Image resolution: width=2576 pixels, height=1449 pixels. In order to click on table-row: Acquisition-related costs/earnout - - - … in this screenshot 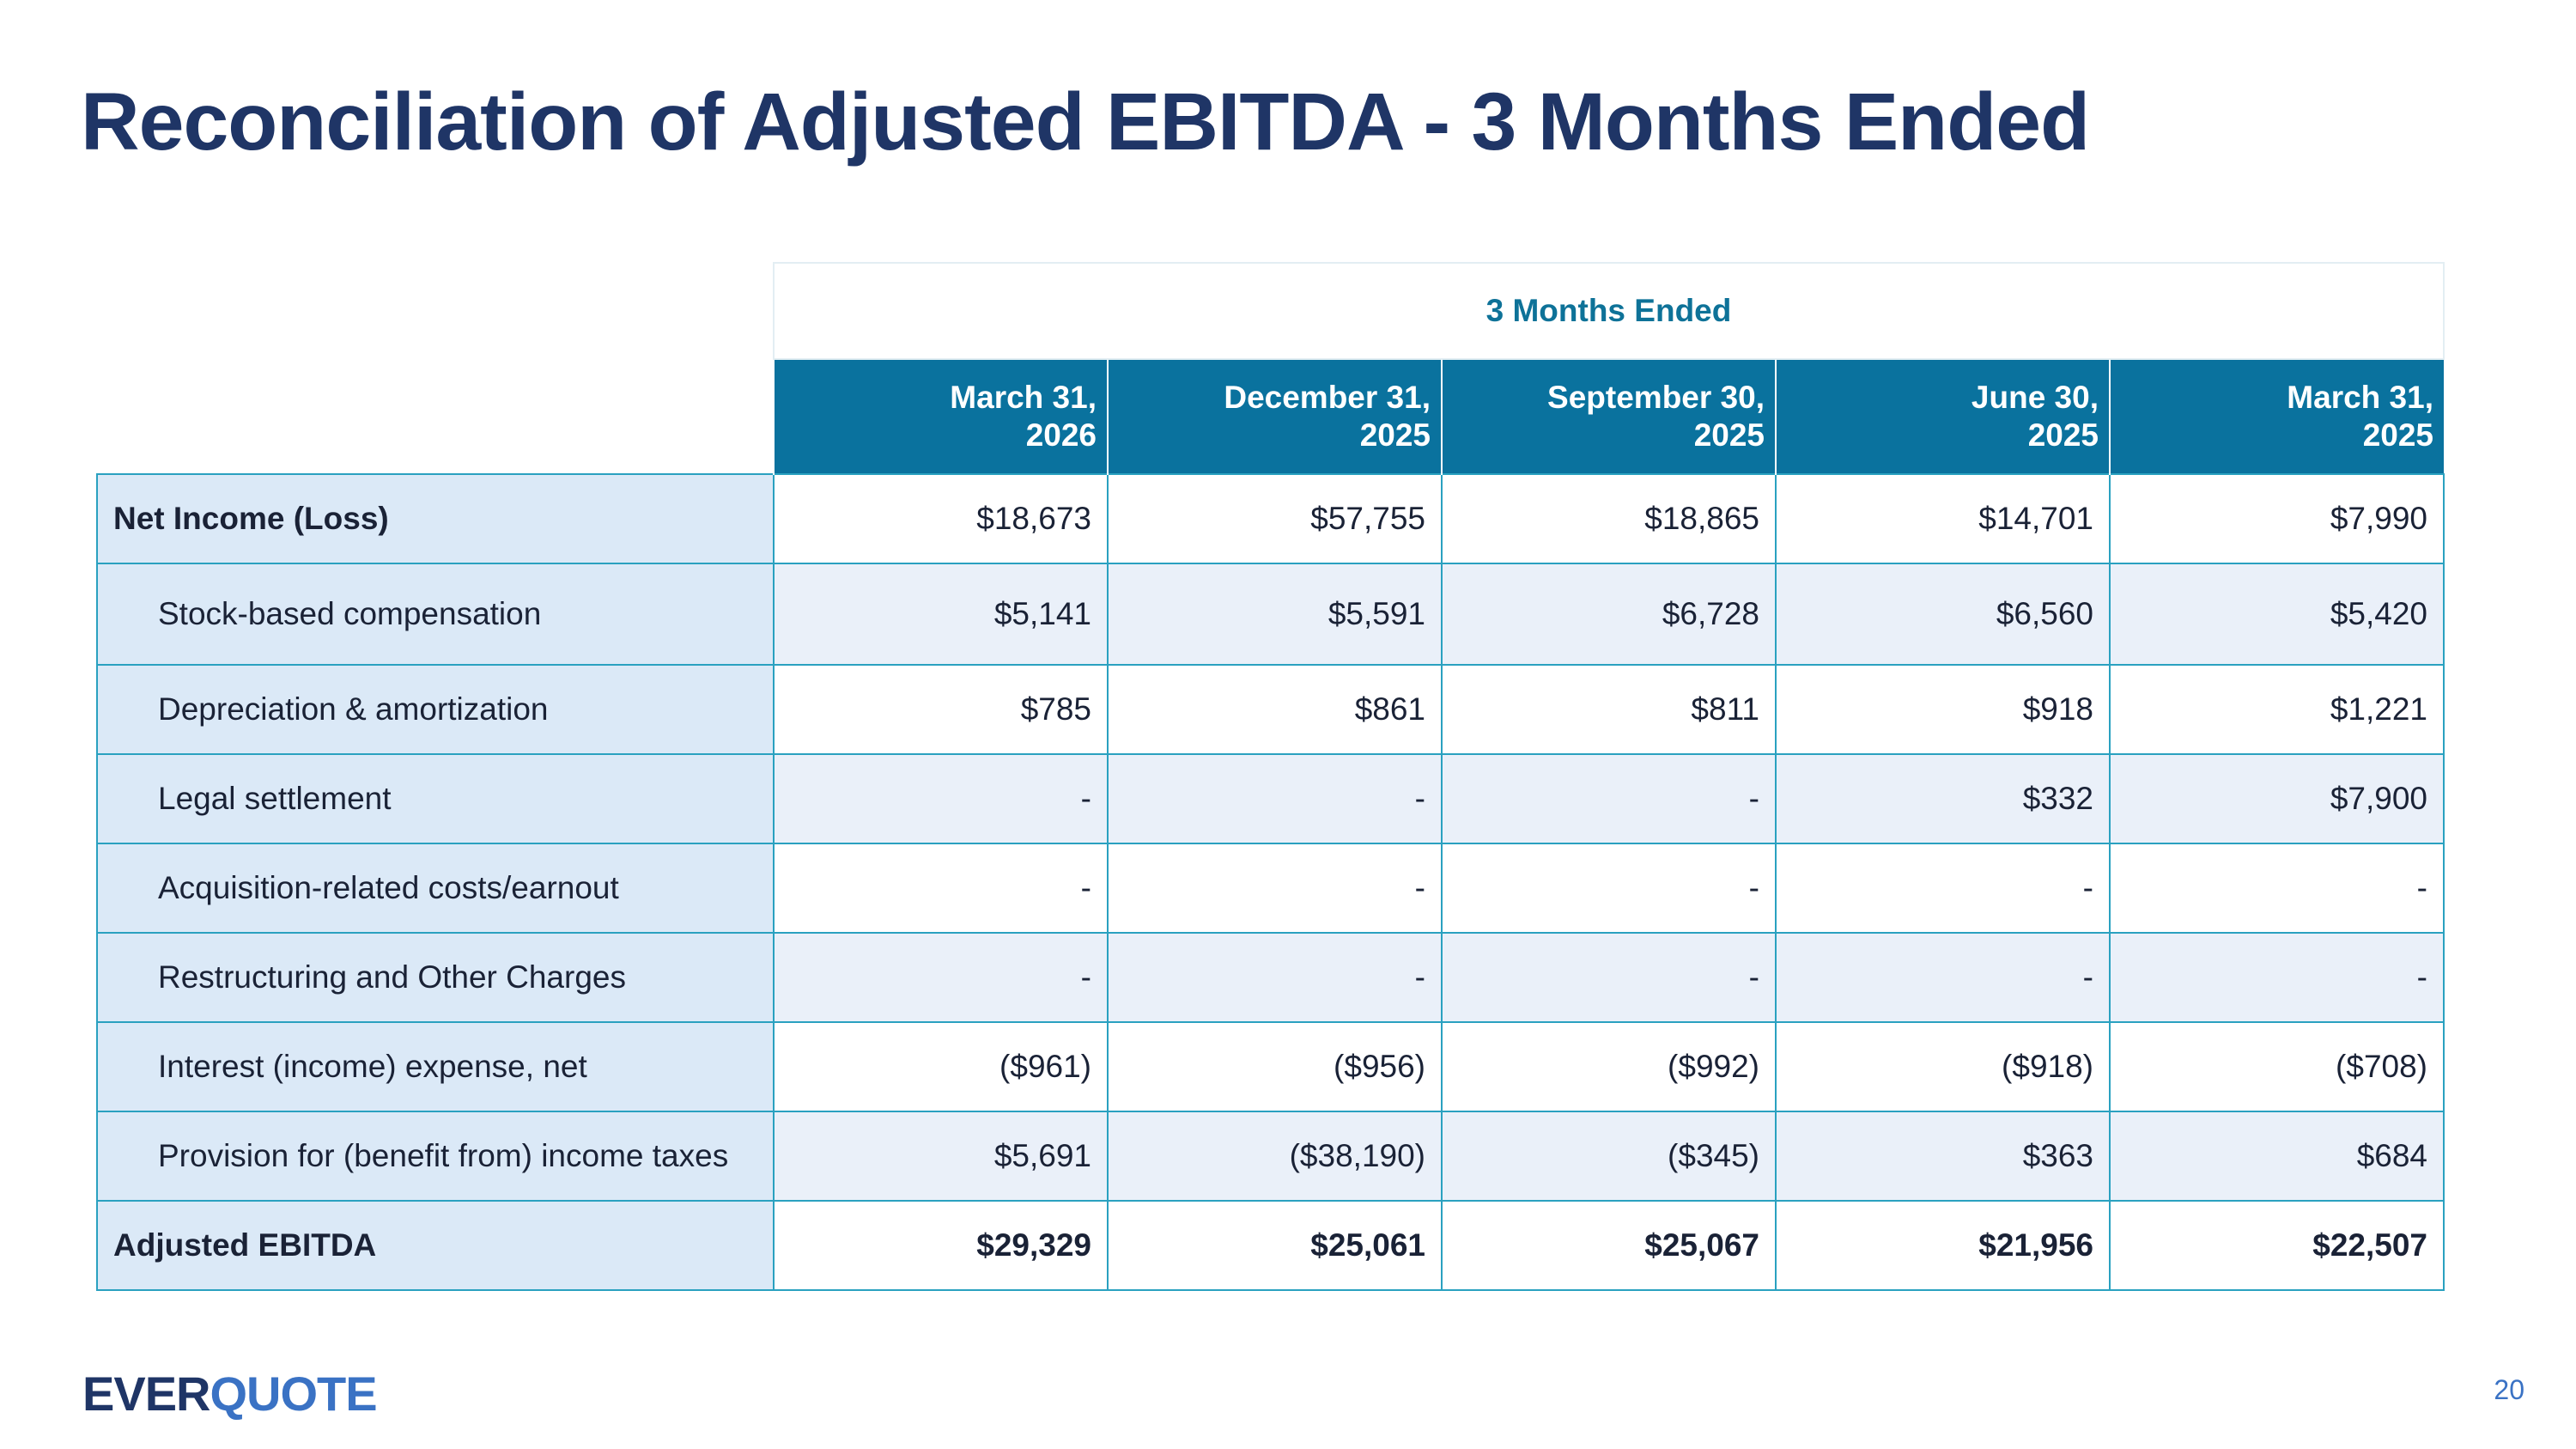, I will do `click(1270, 888)`.